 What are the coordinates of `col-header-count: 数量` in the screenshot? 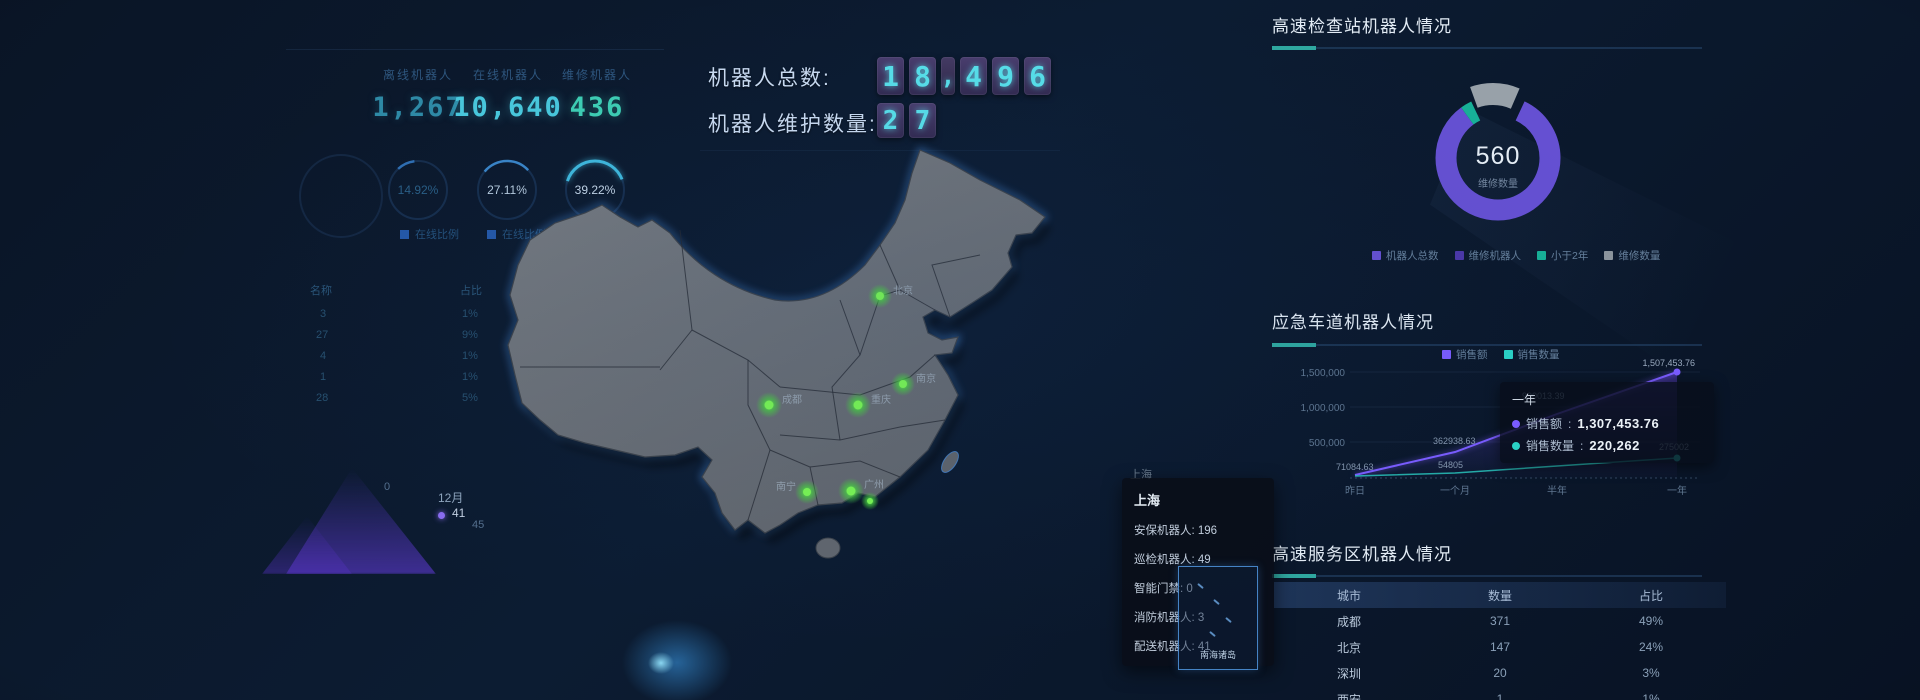 It's located at (1499, 595).